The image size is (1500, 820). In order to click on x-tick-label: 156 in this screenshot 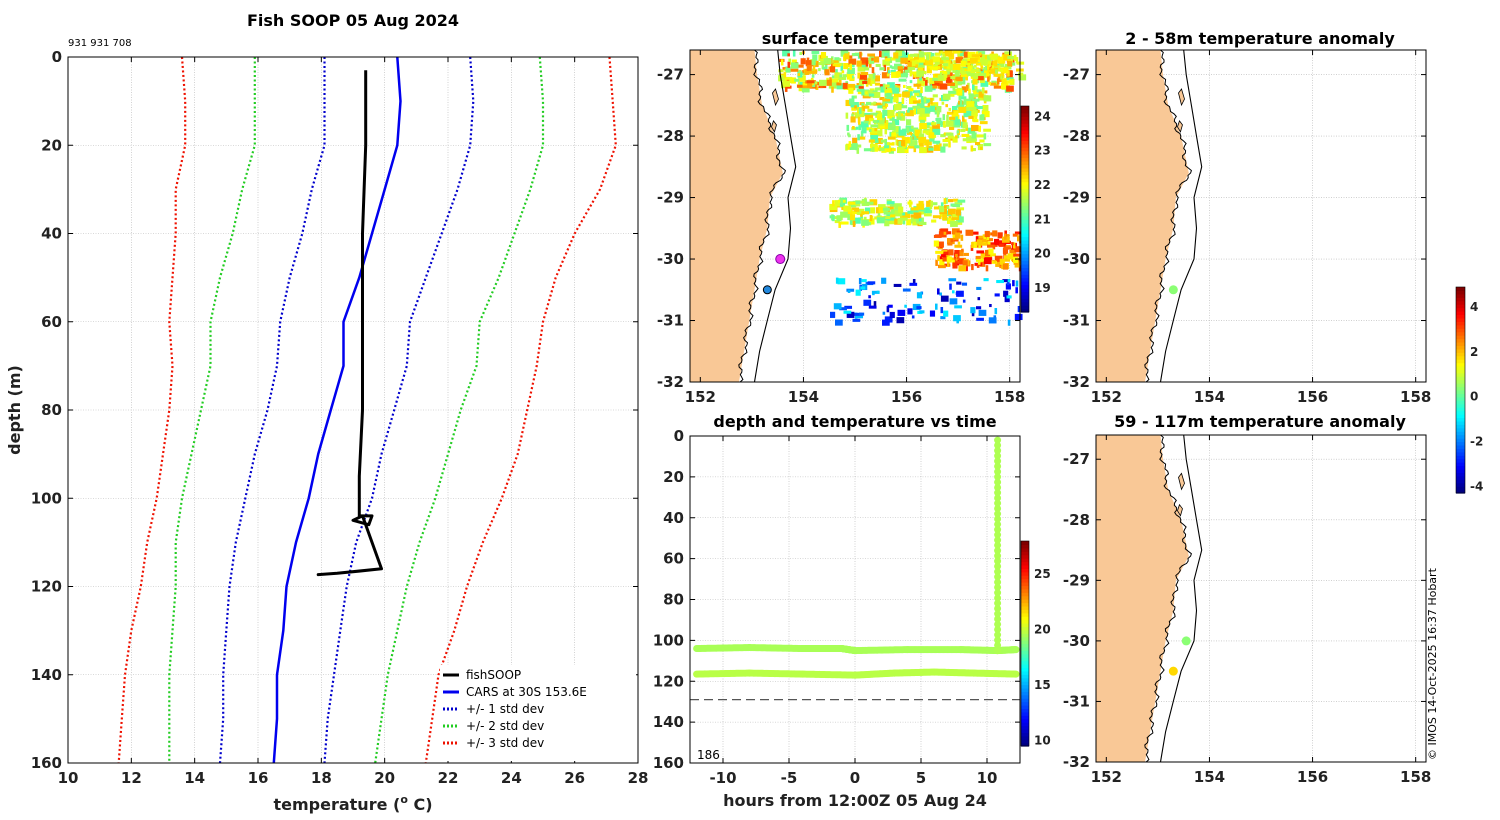, I will do `click(1312, 777)`.